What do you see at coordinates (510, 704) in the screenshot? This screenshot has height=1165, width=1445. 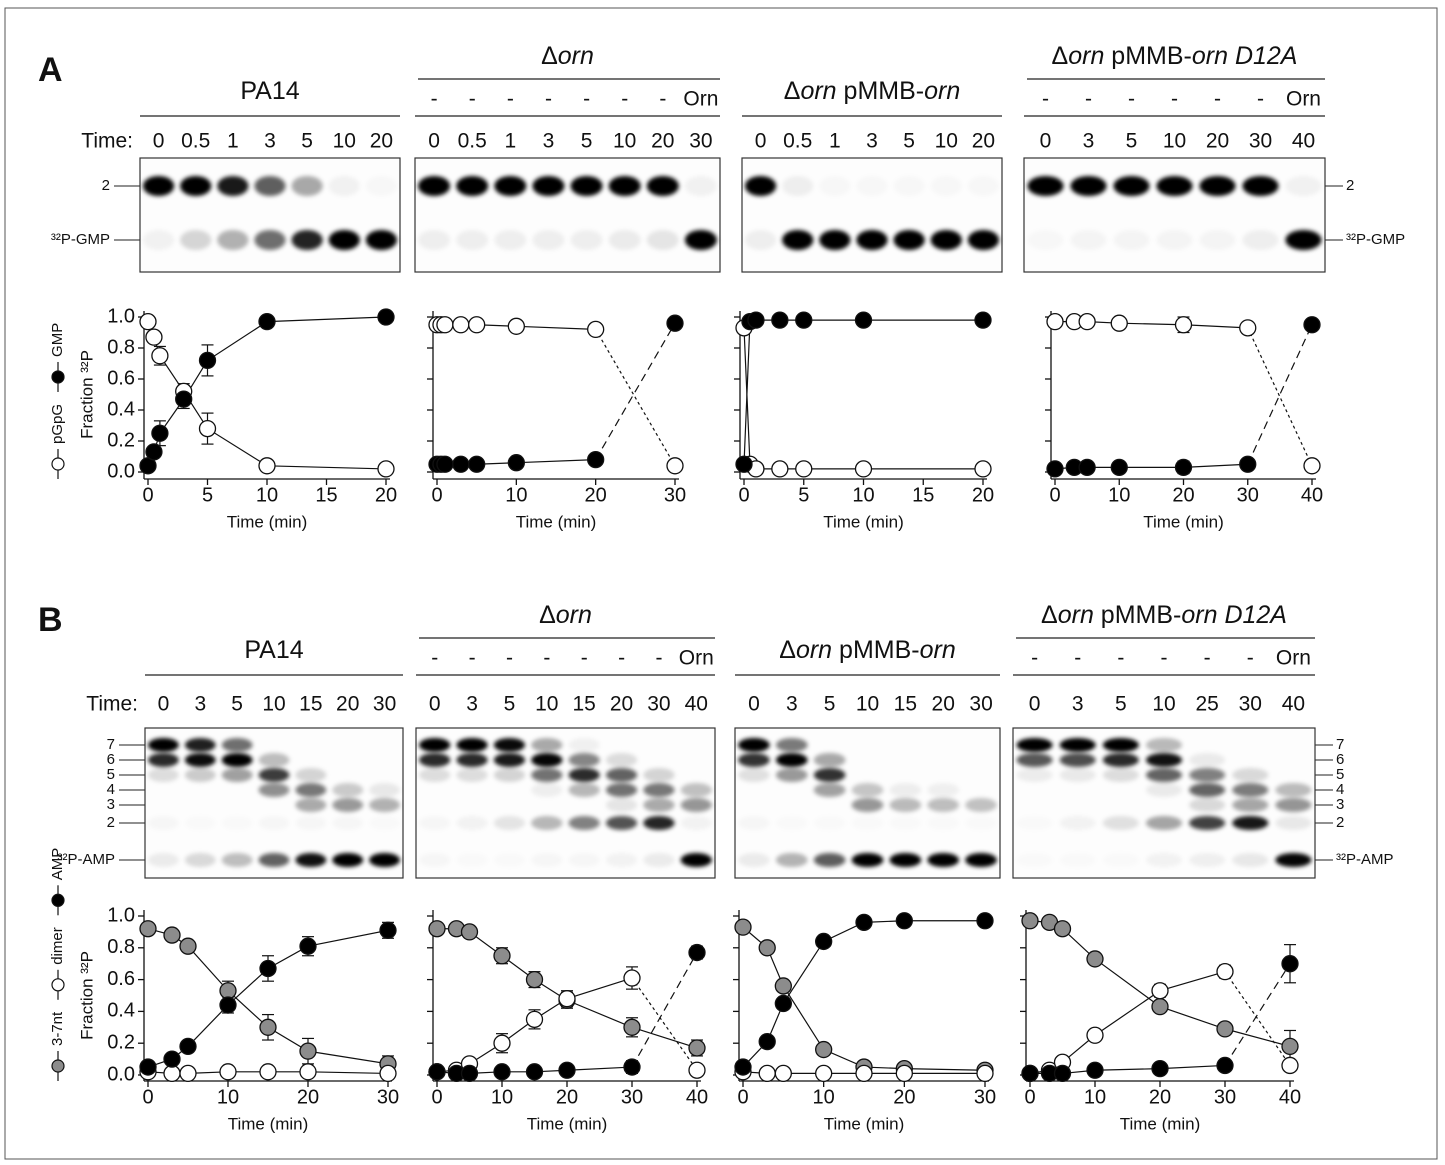 I see `time-value: 5` at bounding box center [510, 704].